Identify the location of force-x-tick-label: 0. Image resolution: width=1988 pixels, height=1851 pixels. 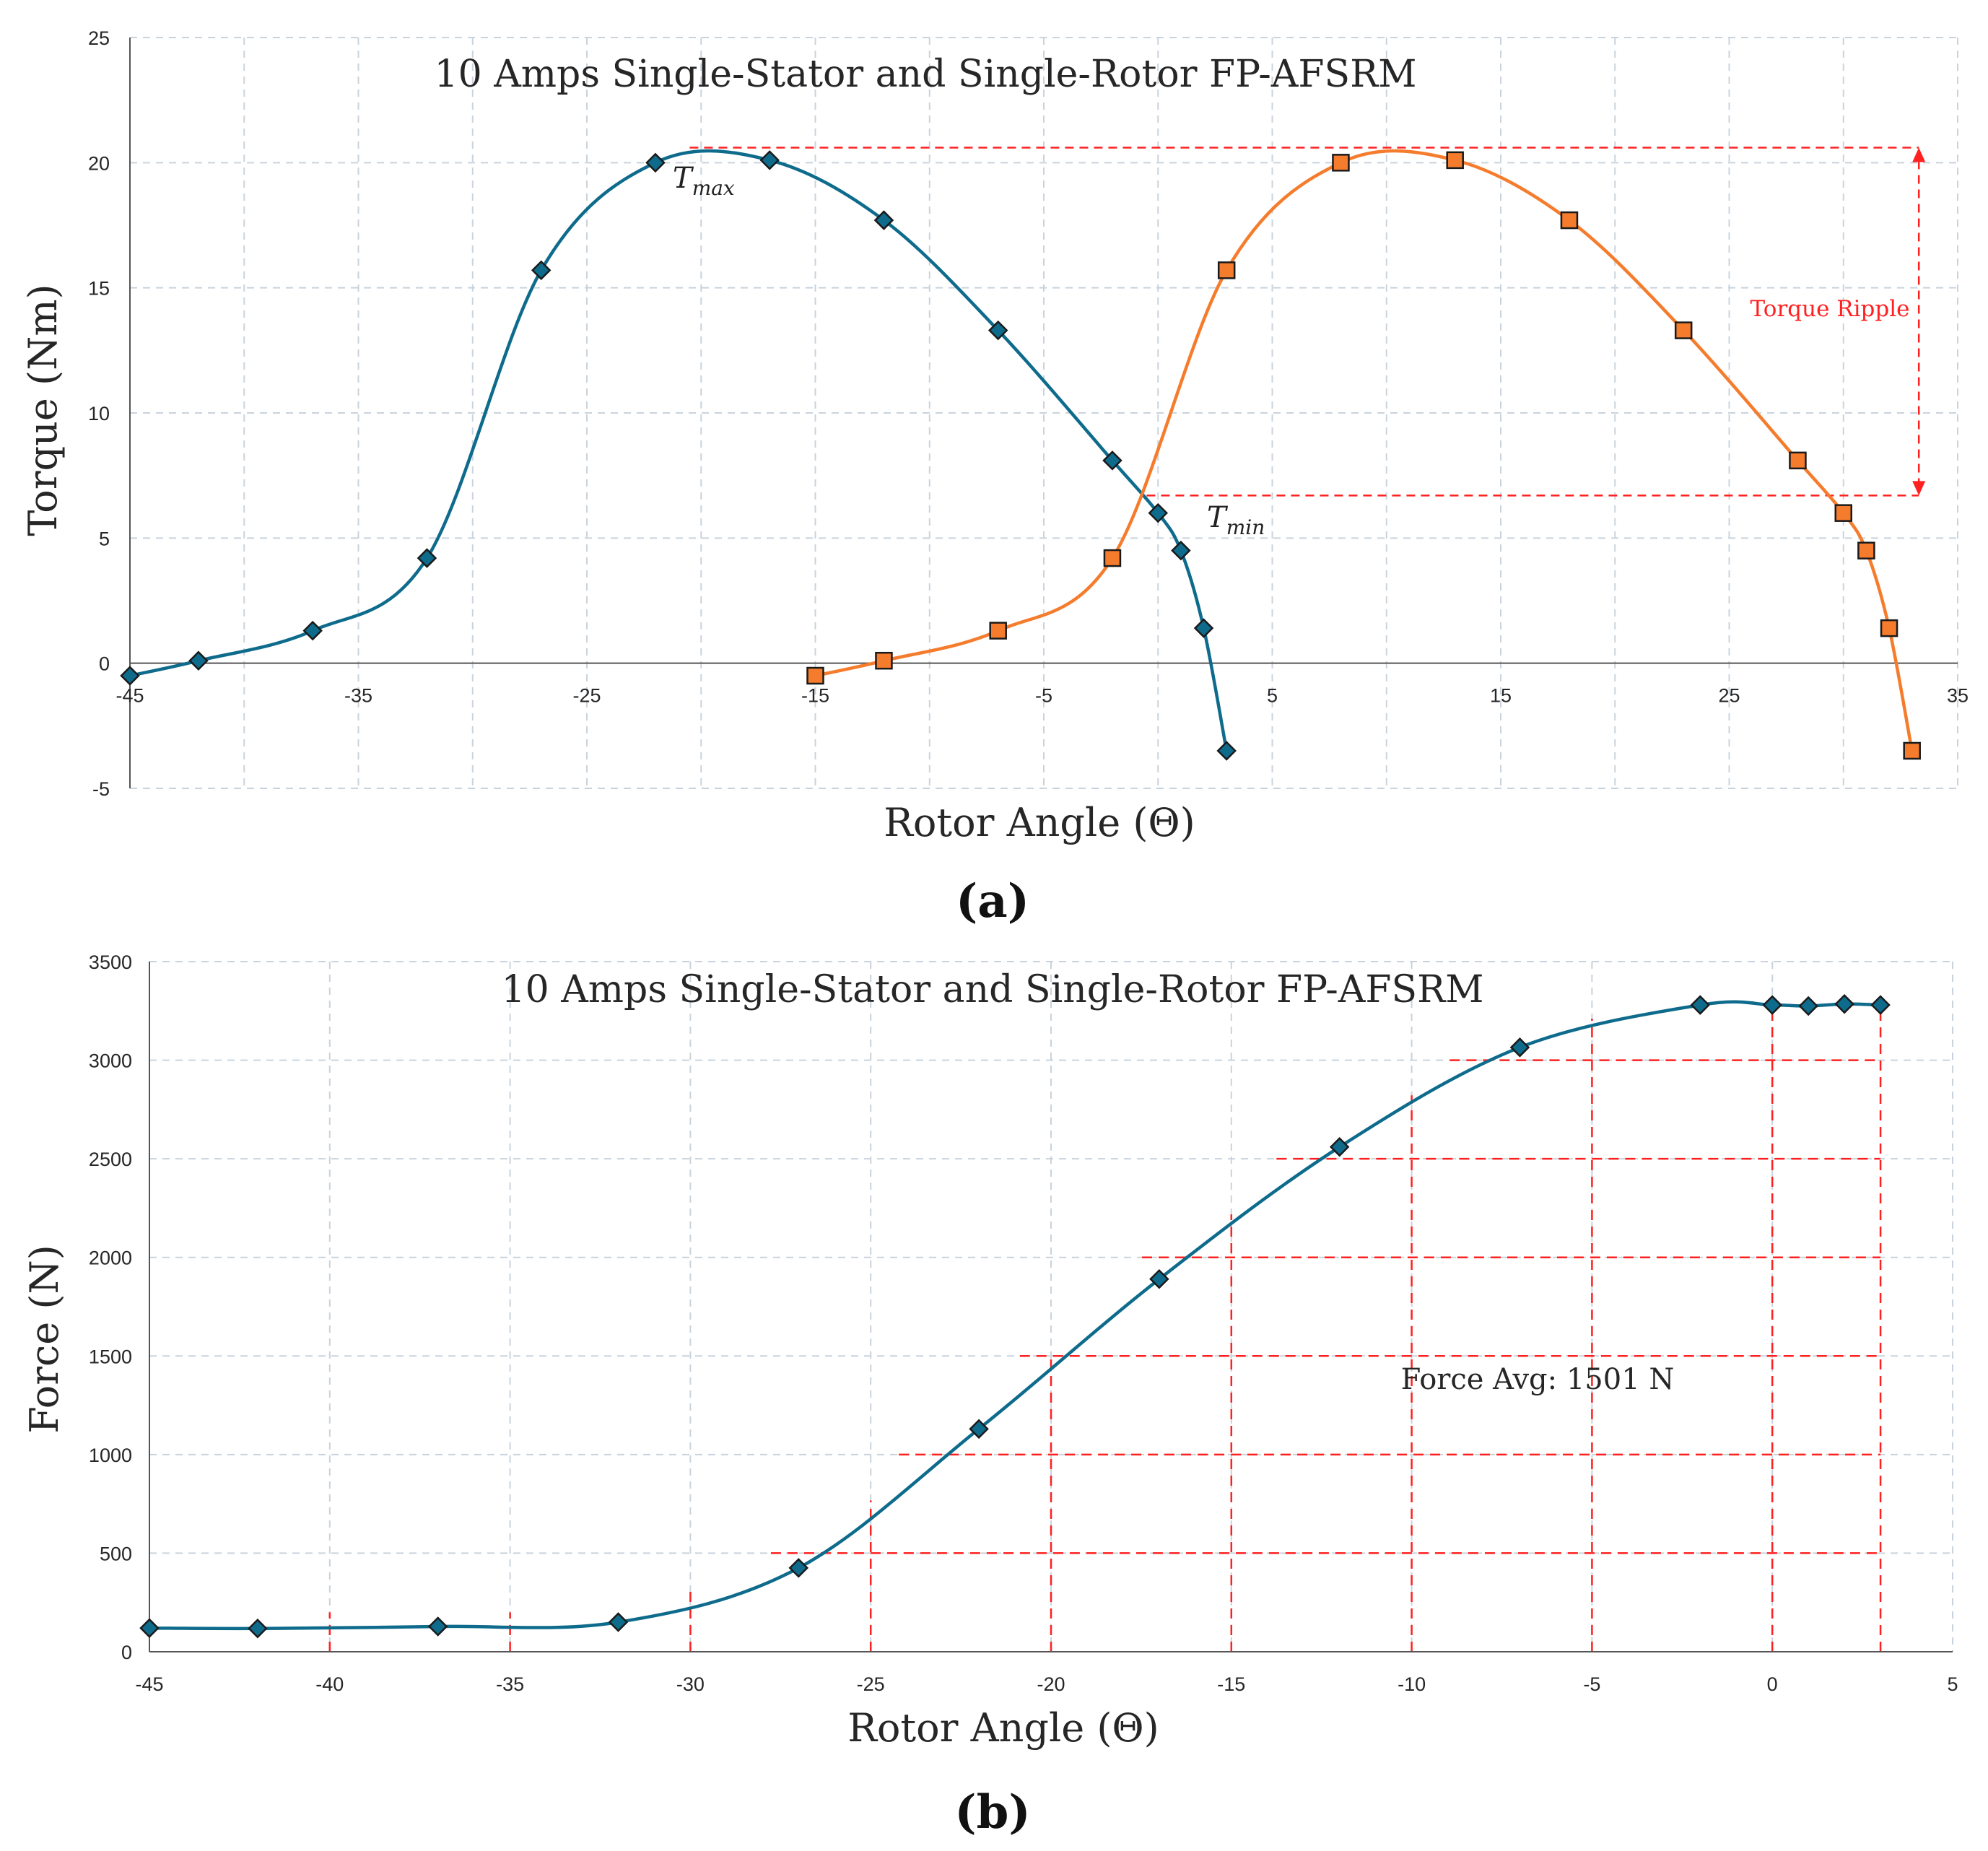
(1773, 1684).